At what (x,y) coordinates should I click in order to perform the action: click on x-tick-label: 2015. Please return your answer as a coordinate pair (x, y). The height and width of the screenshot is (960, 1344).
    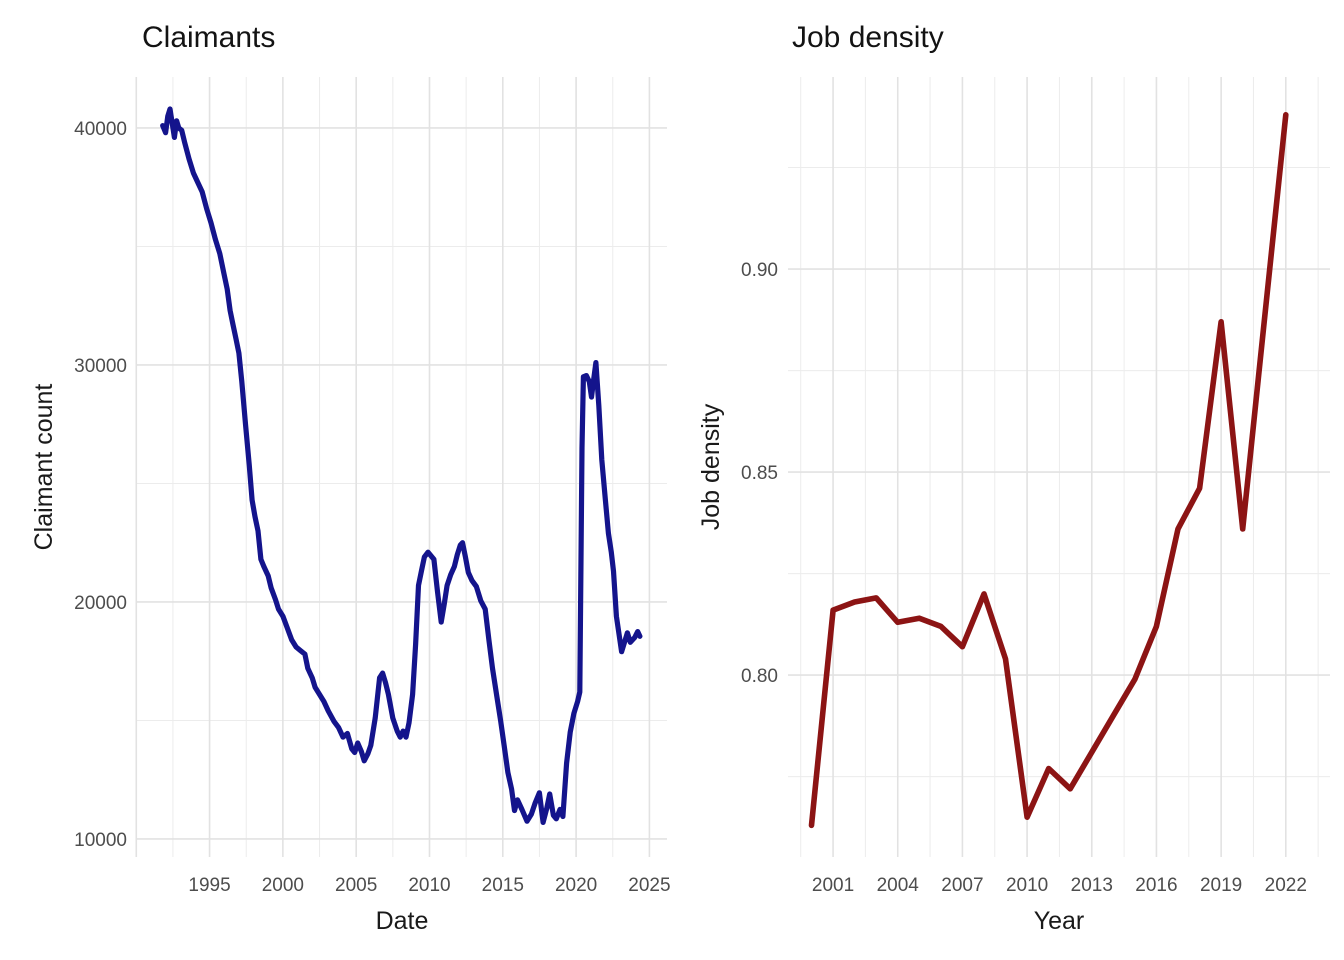
    Looking at the image, I should click on (503, 885).